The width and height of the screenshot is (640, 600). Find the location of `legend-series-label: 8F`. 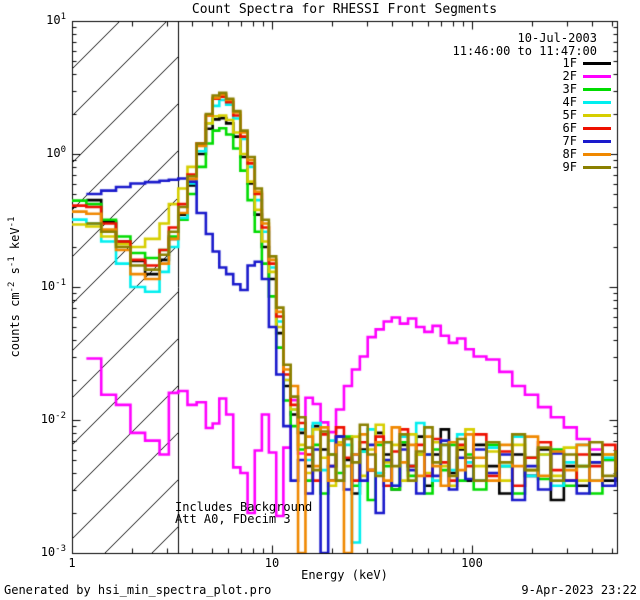

legend-series-label: 8F is located at coordinates (569, 154).